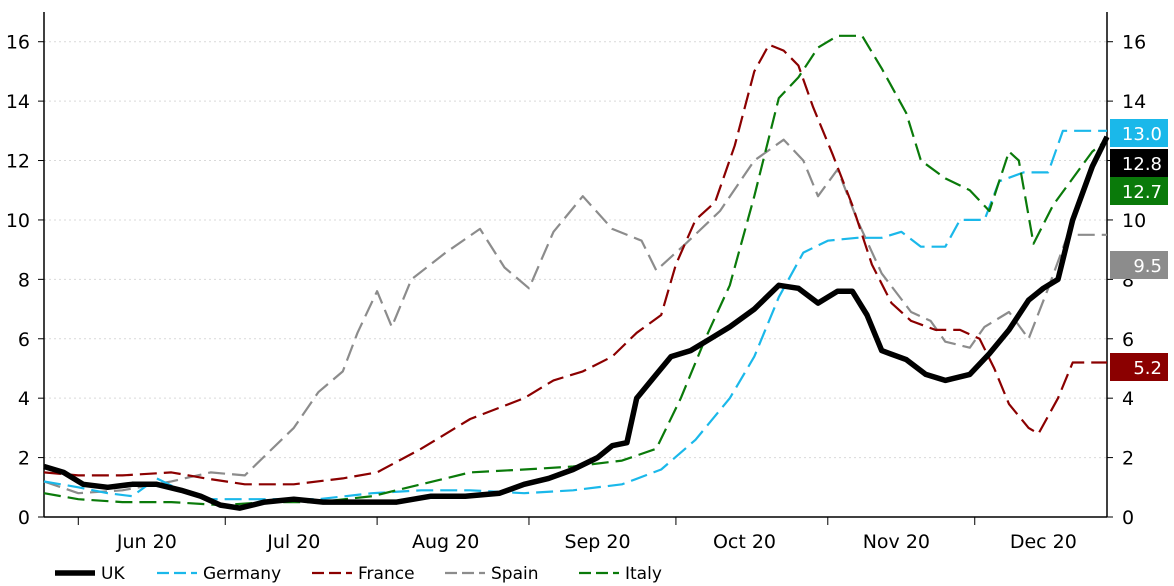 Image resolution: width=1174 pixels, height=586 pixels. I want to click on y-tick-label-right: 4, so click(1128, 399).